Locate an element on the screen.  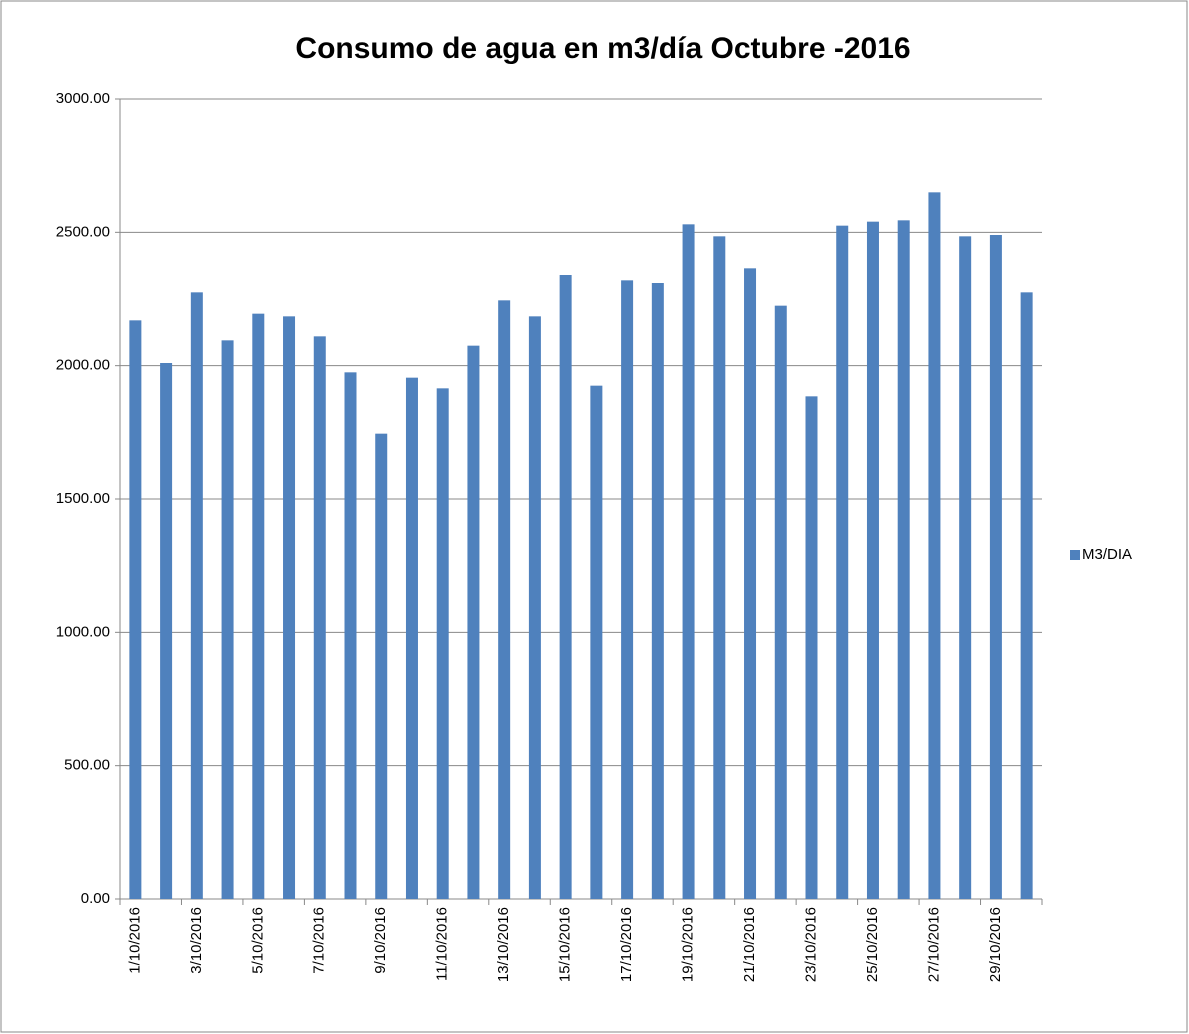
y-tick-label: 2500.00 is located at coordinates (83, 231).